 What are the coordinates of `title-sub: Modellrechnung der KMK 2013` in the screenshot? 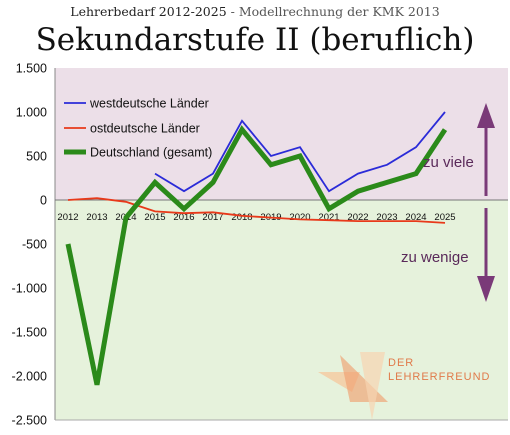 It's located at (339, 11).